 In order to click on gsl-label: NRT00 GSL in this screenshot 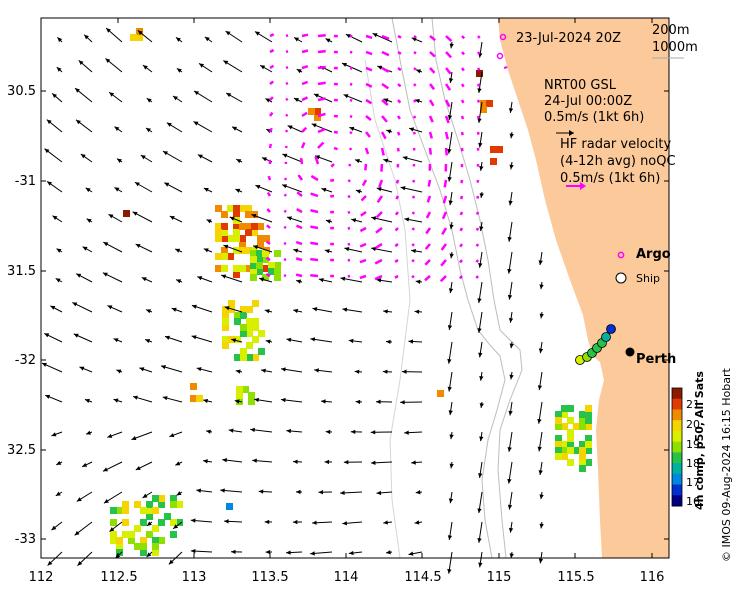, I will do `click(580, 85)`.